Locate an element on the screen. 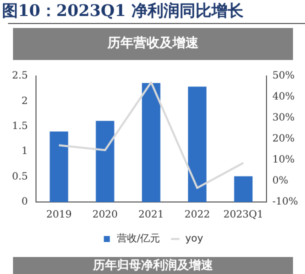 The height and width of the screenshot is (274, 305). legend-label: 营收/亿元 is located at coordinates (138, 238).